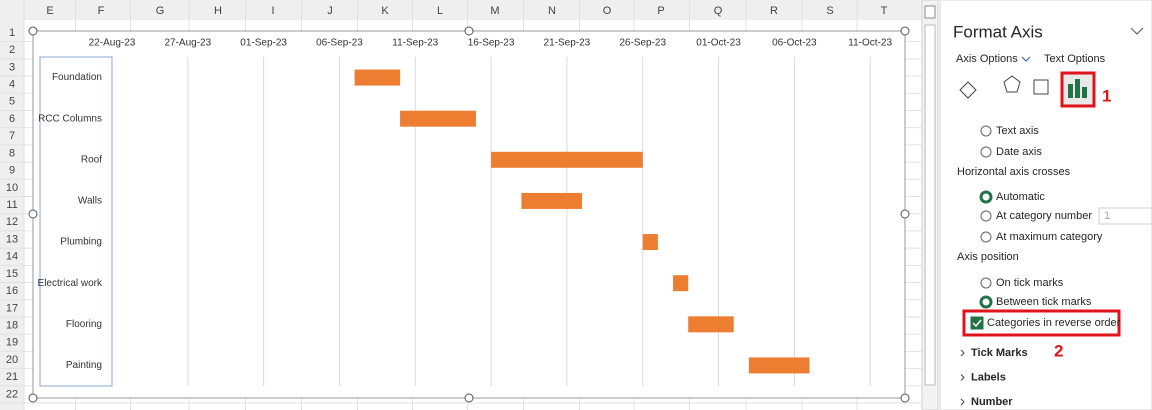  What do you see at coordinates (12, 102) in the screenshot?
I see `row-header: 5` at bounding box center [12, 102].